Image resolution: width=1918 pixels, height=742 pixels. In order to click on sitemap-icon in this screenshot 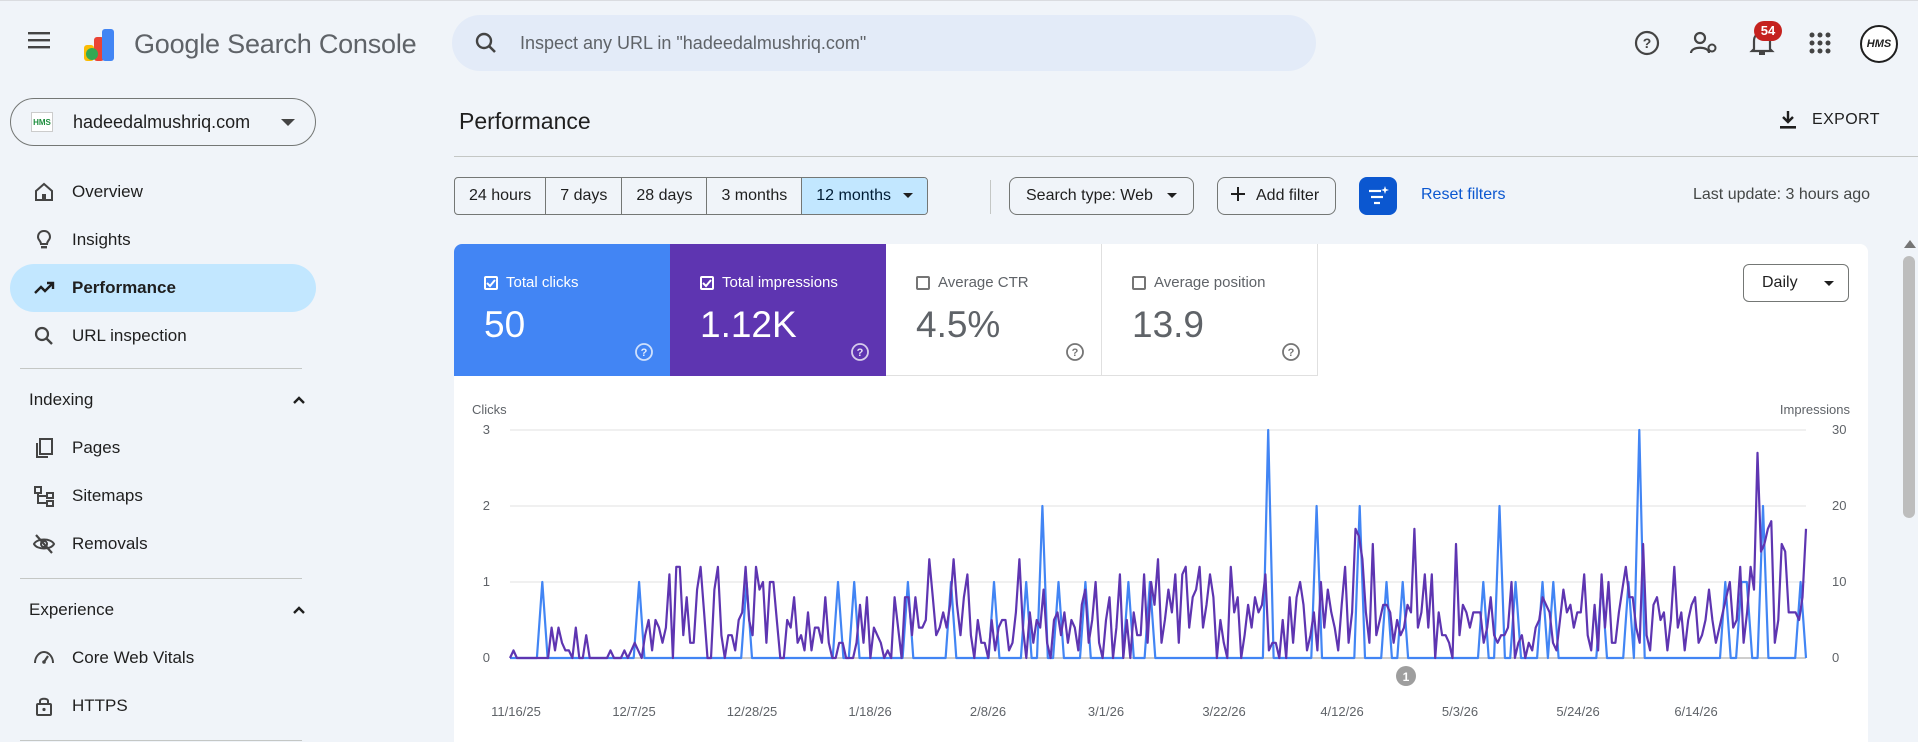, I will do `click(44, 496)`.